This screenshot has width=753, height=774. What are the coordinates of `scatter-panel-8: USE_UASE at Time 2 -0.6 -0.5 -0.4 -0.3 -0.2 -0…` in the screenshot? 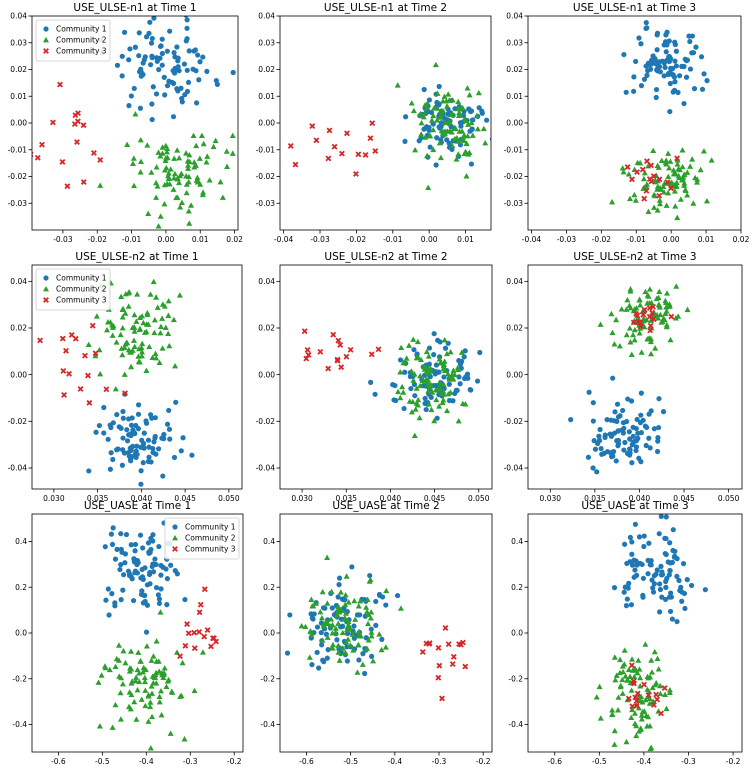 It's located at (376, 633).